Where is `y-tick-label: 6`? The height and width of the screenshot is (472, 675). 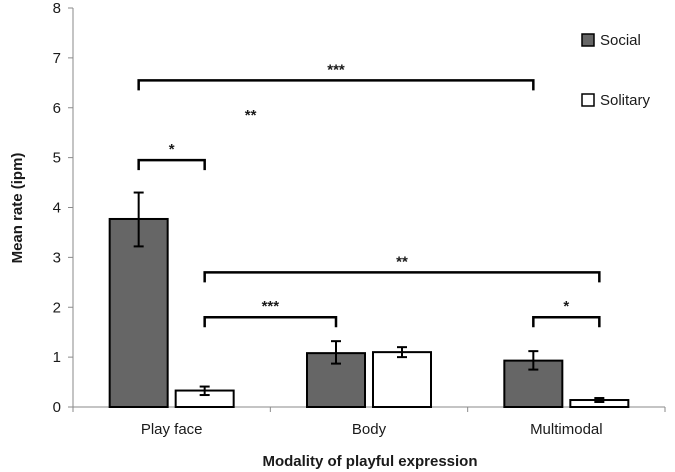 y-tick-label: 6 is located at coordinates (57, 108).